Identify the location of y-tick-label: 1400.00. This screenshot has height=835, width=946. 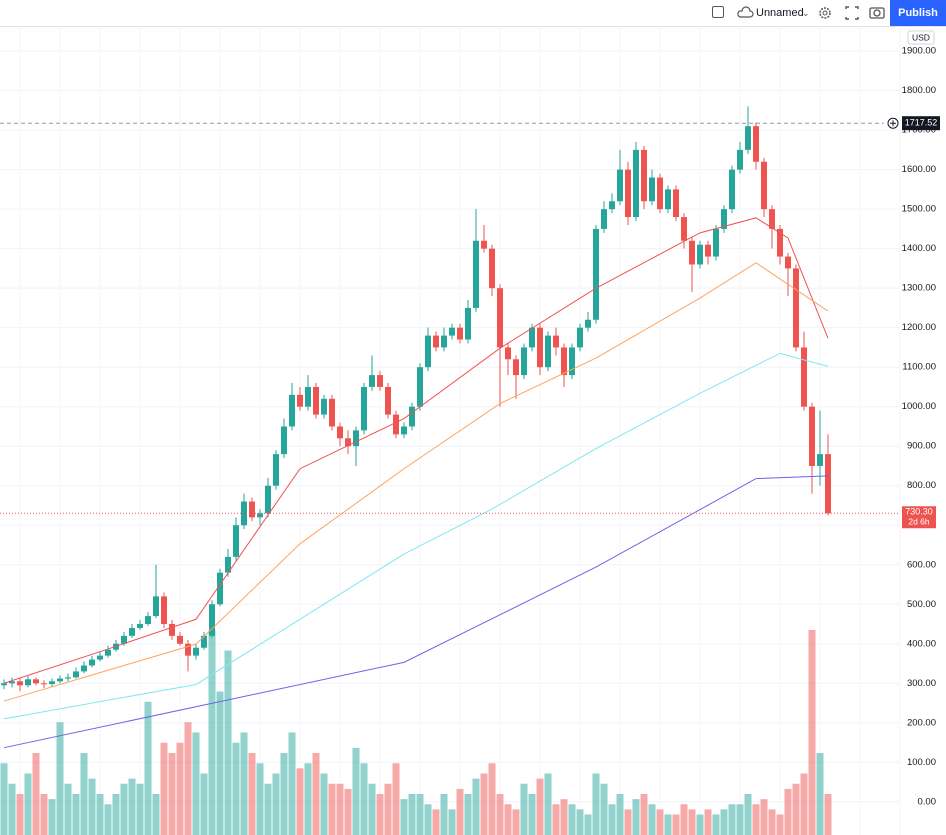
(919, 248).